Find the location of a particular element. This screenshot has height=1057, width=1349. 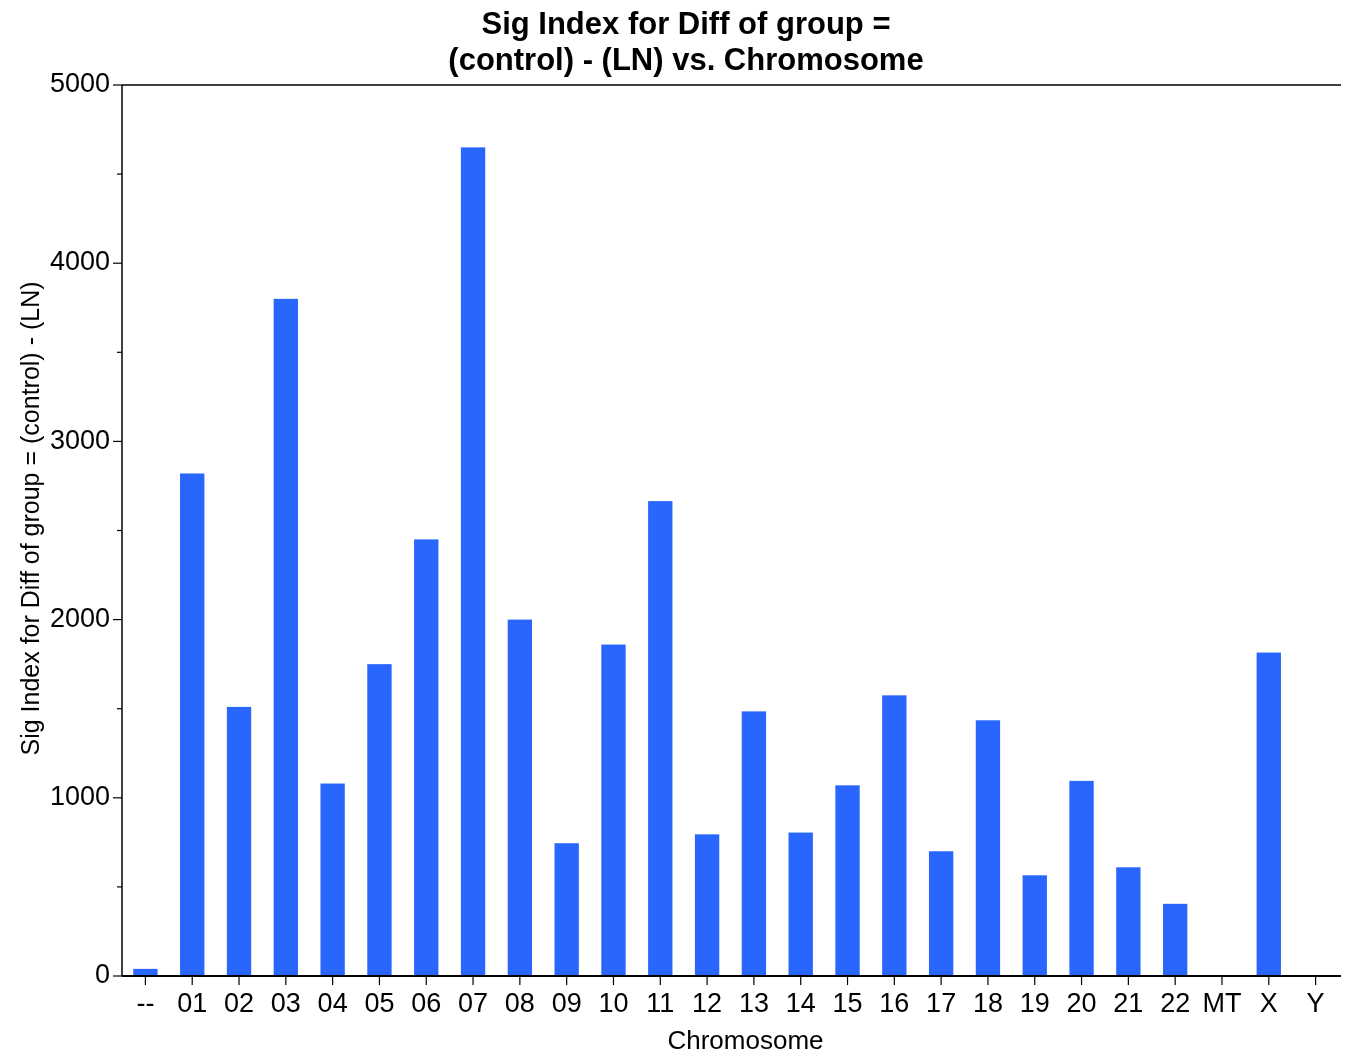

x-tick-label: 14 is located at coordinates (800, 1003).